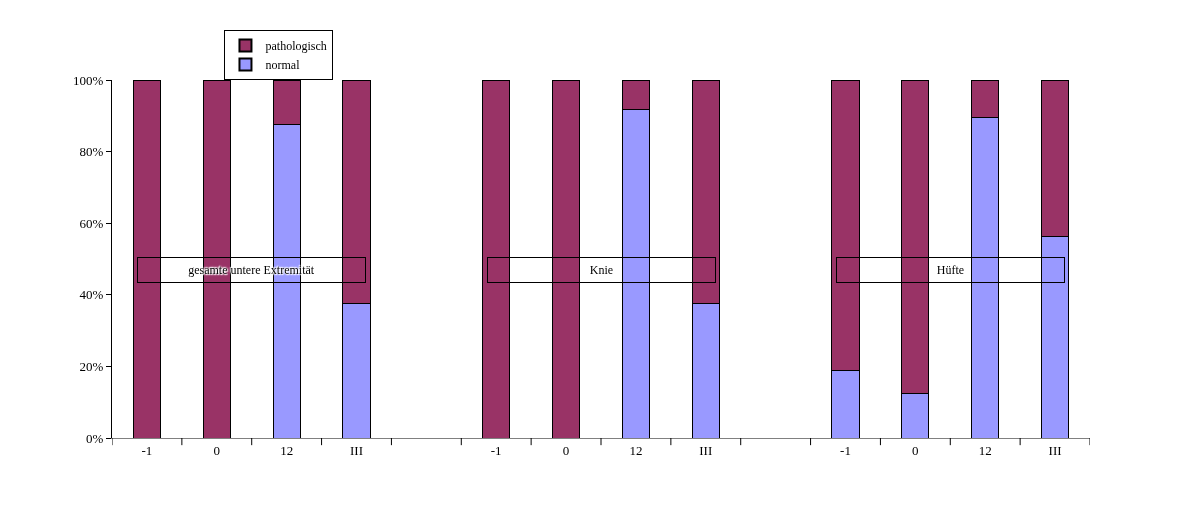  Describe the element at coordinates (283, 65) in the screenshot. I see `legend-label: normal` at that location.